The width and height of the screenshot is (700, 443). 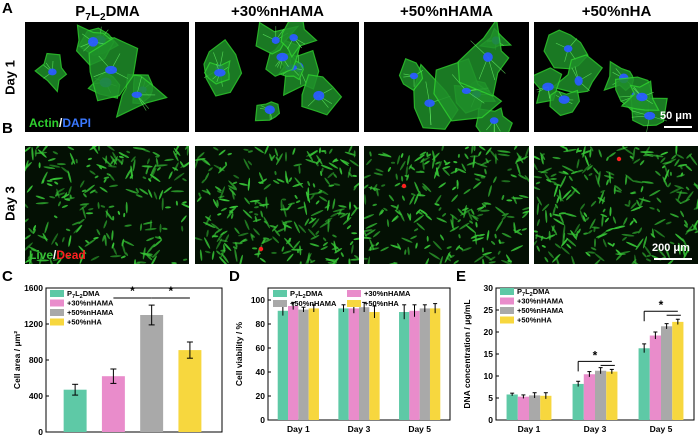 What do you see at coordinates (467, 353) in the screenshot?
I see `y-axis-label: DNA concentration / μg/mL` at bounding box center [467, 353].